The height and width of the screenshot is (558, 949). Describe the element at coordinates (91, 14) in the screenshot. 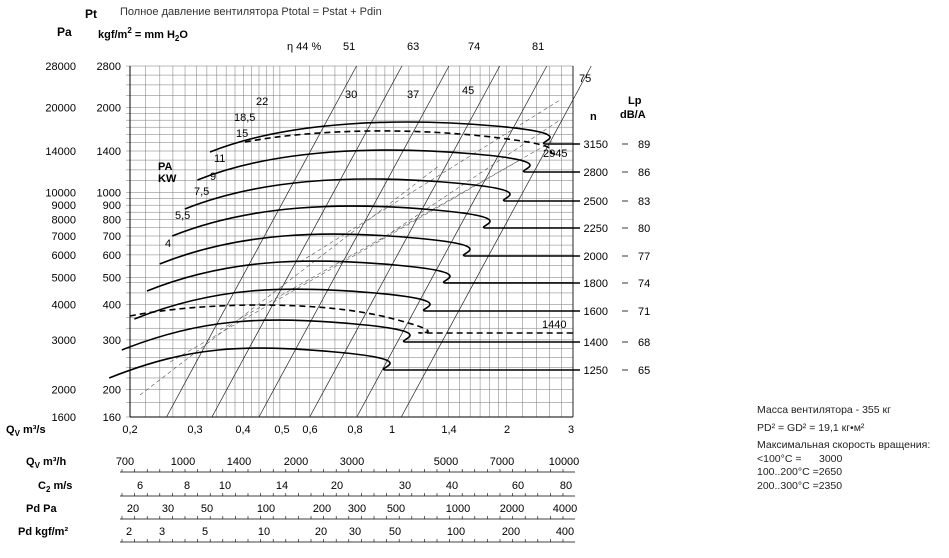

I see `pt-heading: Pt` at that location.